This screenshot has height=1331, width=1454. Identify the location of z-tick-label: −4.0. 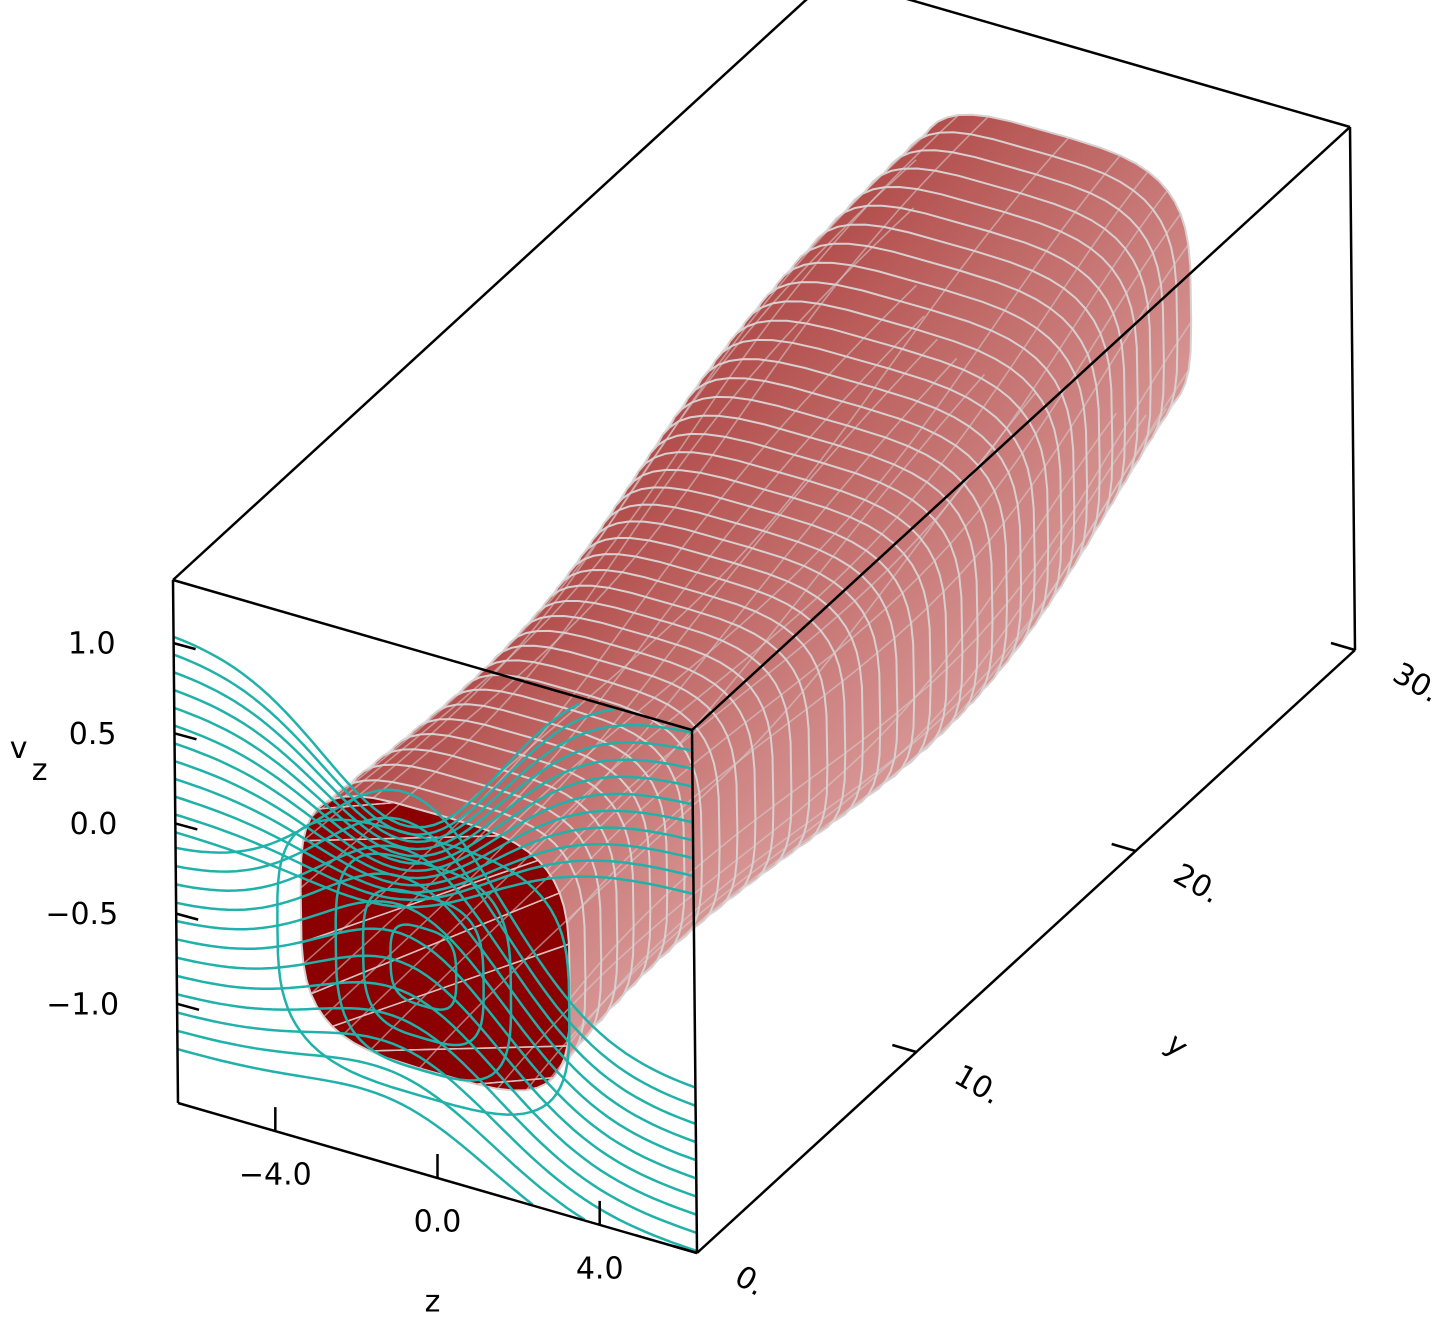
(275, 1175).